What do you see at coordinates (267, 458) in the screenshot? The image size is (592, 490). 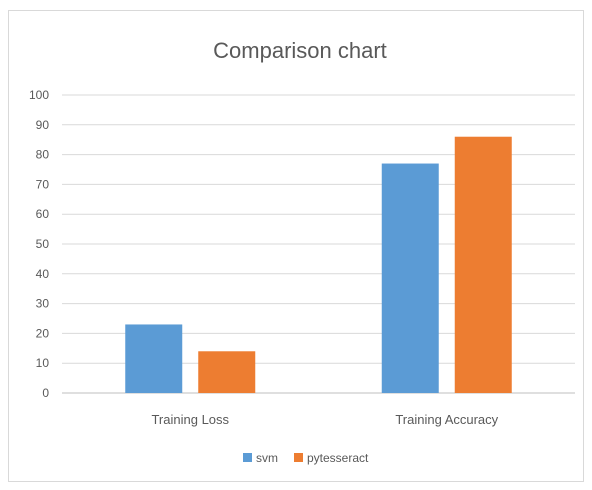 I see `legend-label-svm: svm` at bounding box center [267, 458].